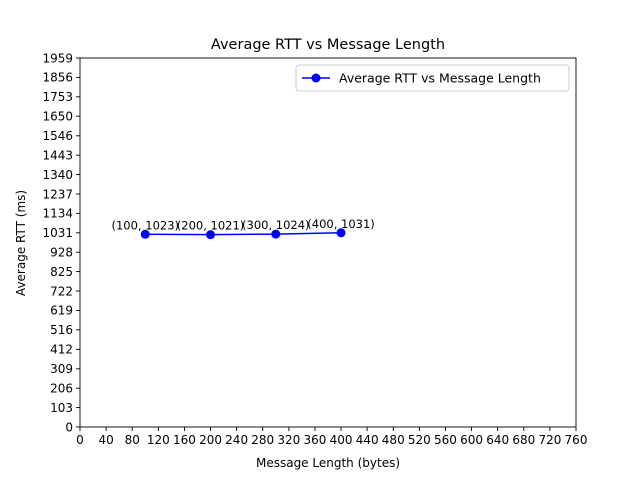 Image resolution: width=640 pixels, height=480 pixels. I want to click on x-tick-label: 160, so click(184, 440).